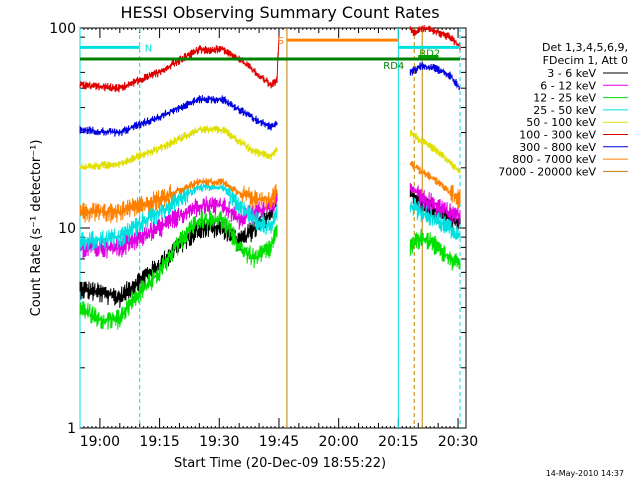 The height and width of the screenshot is (484, 640). I want to click on legend-header-line-1: Det 1,3,4,5,6,9,, so click(585, 47).